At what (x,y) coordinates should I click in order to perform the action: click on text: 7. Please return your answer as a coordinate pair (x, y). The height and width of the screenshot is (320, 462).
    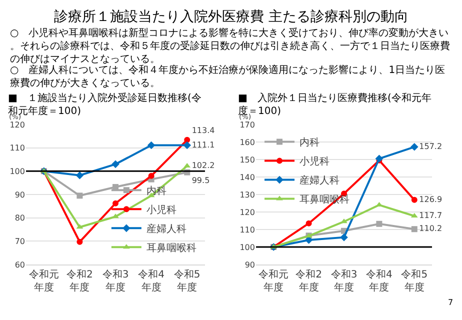
    Looking at the image, I should click on (451, 302).